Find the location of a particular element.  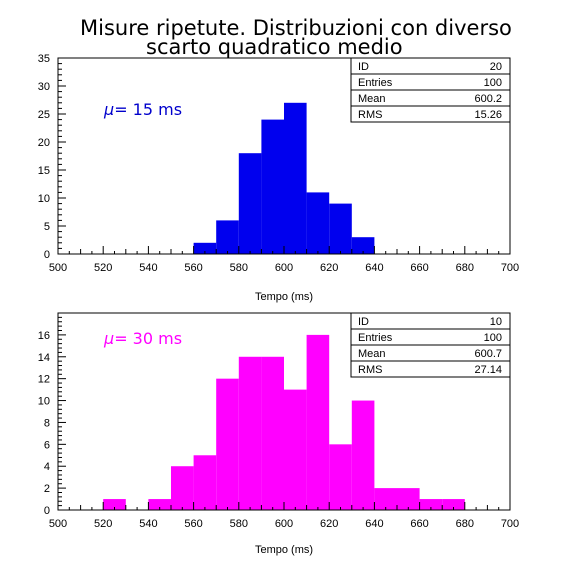

y-tick-label-16: 16 is located at coordinates (44, 336).